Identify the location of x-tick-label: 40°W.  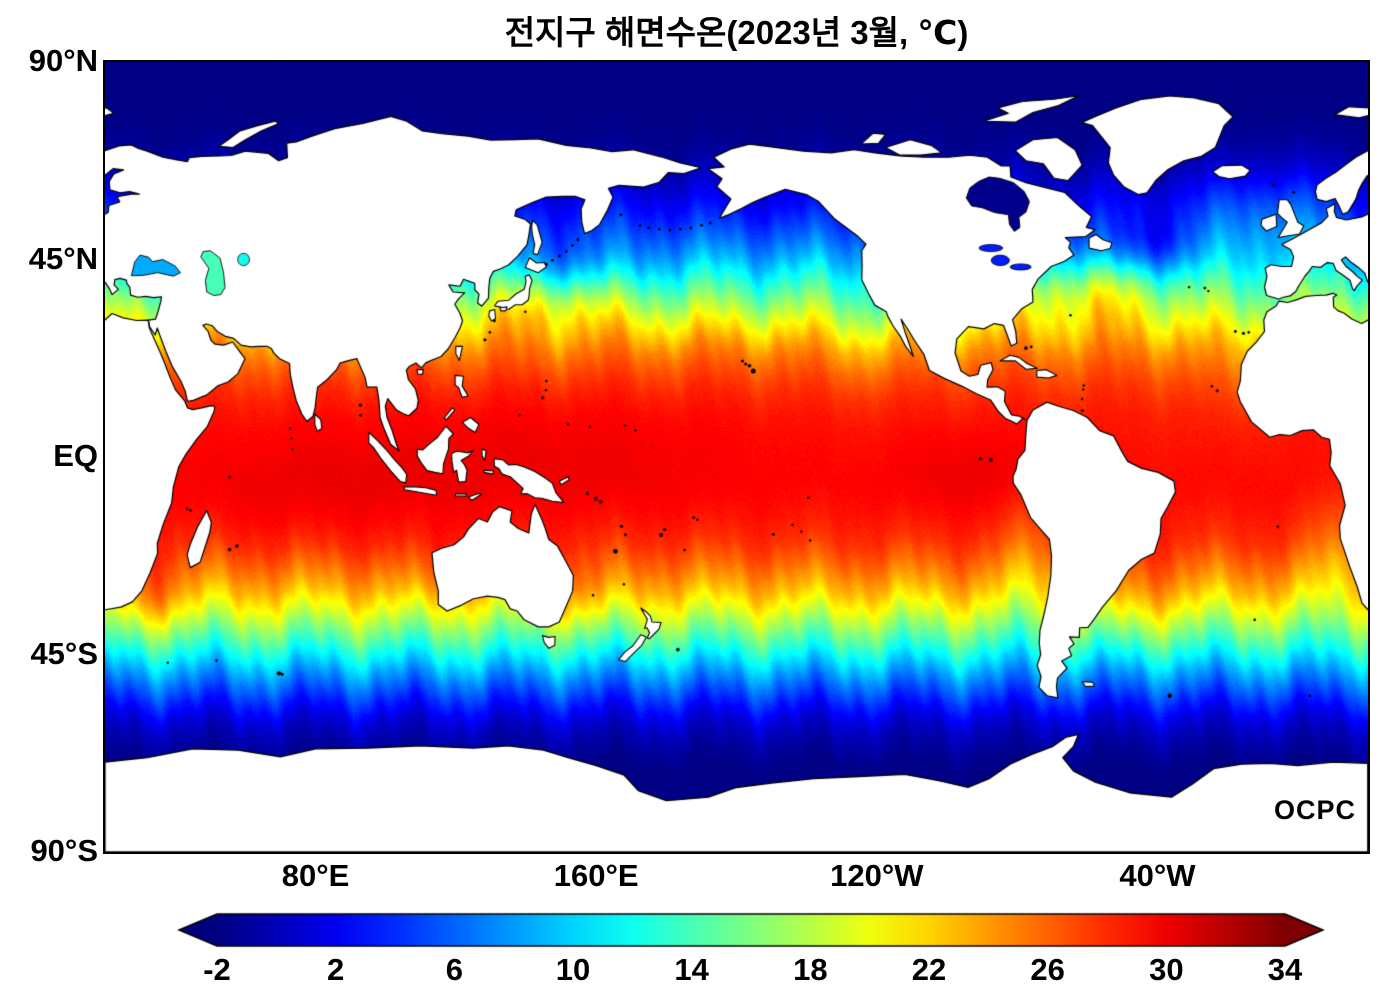
(1157, 875).